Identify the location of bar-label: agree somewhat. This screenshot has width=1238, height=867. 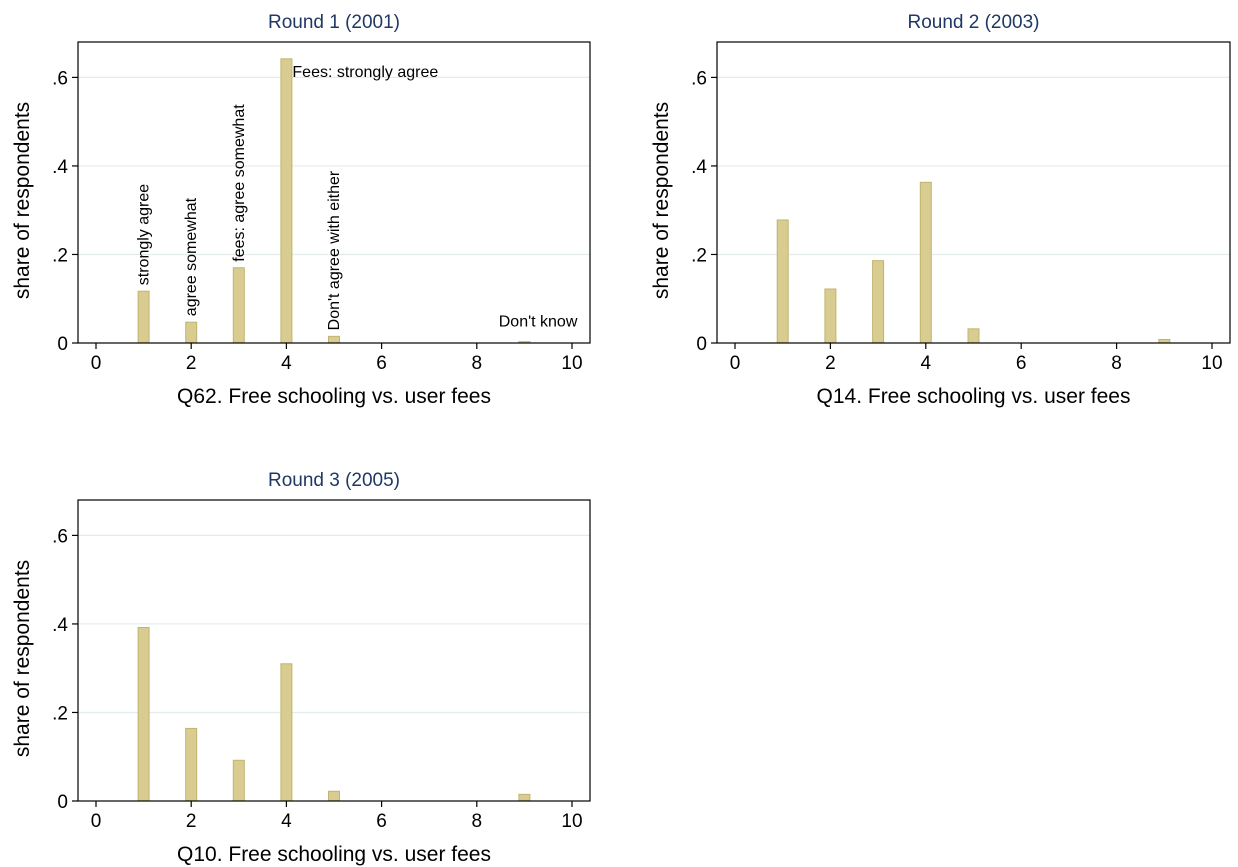
(191, 256).